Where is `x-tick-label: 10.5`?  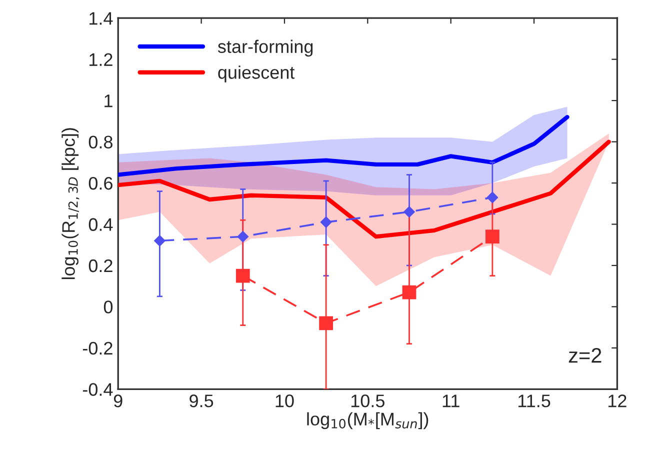 x-tick-label: 10.5 is located at coordinates (367, 401).